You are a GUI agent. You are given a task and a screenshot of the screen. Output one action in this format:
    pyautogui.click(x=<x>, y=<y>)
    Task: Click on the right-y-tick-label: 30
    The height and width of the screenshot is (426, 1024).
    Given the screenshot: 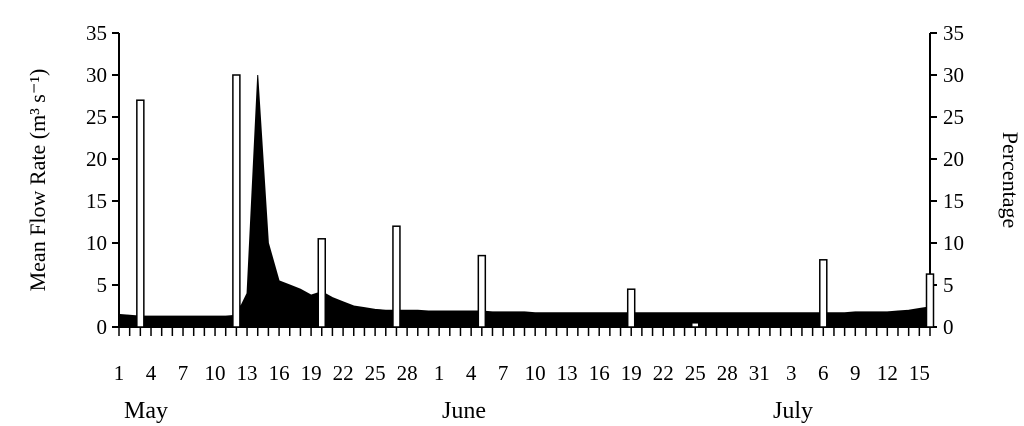 What is the action you would take?
    pyautogui.click(x=953, y=75)
    